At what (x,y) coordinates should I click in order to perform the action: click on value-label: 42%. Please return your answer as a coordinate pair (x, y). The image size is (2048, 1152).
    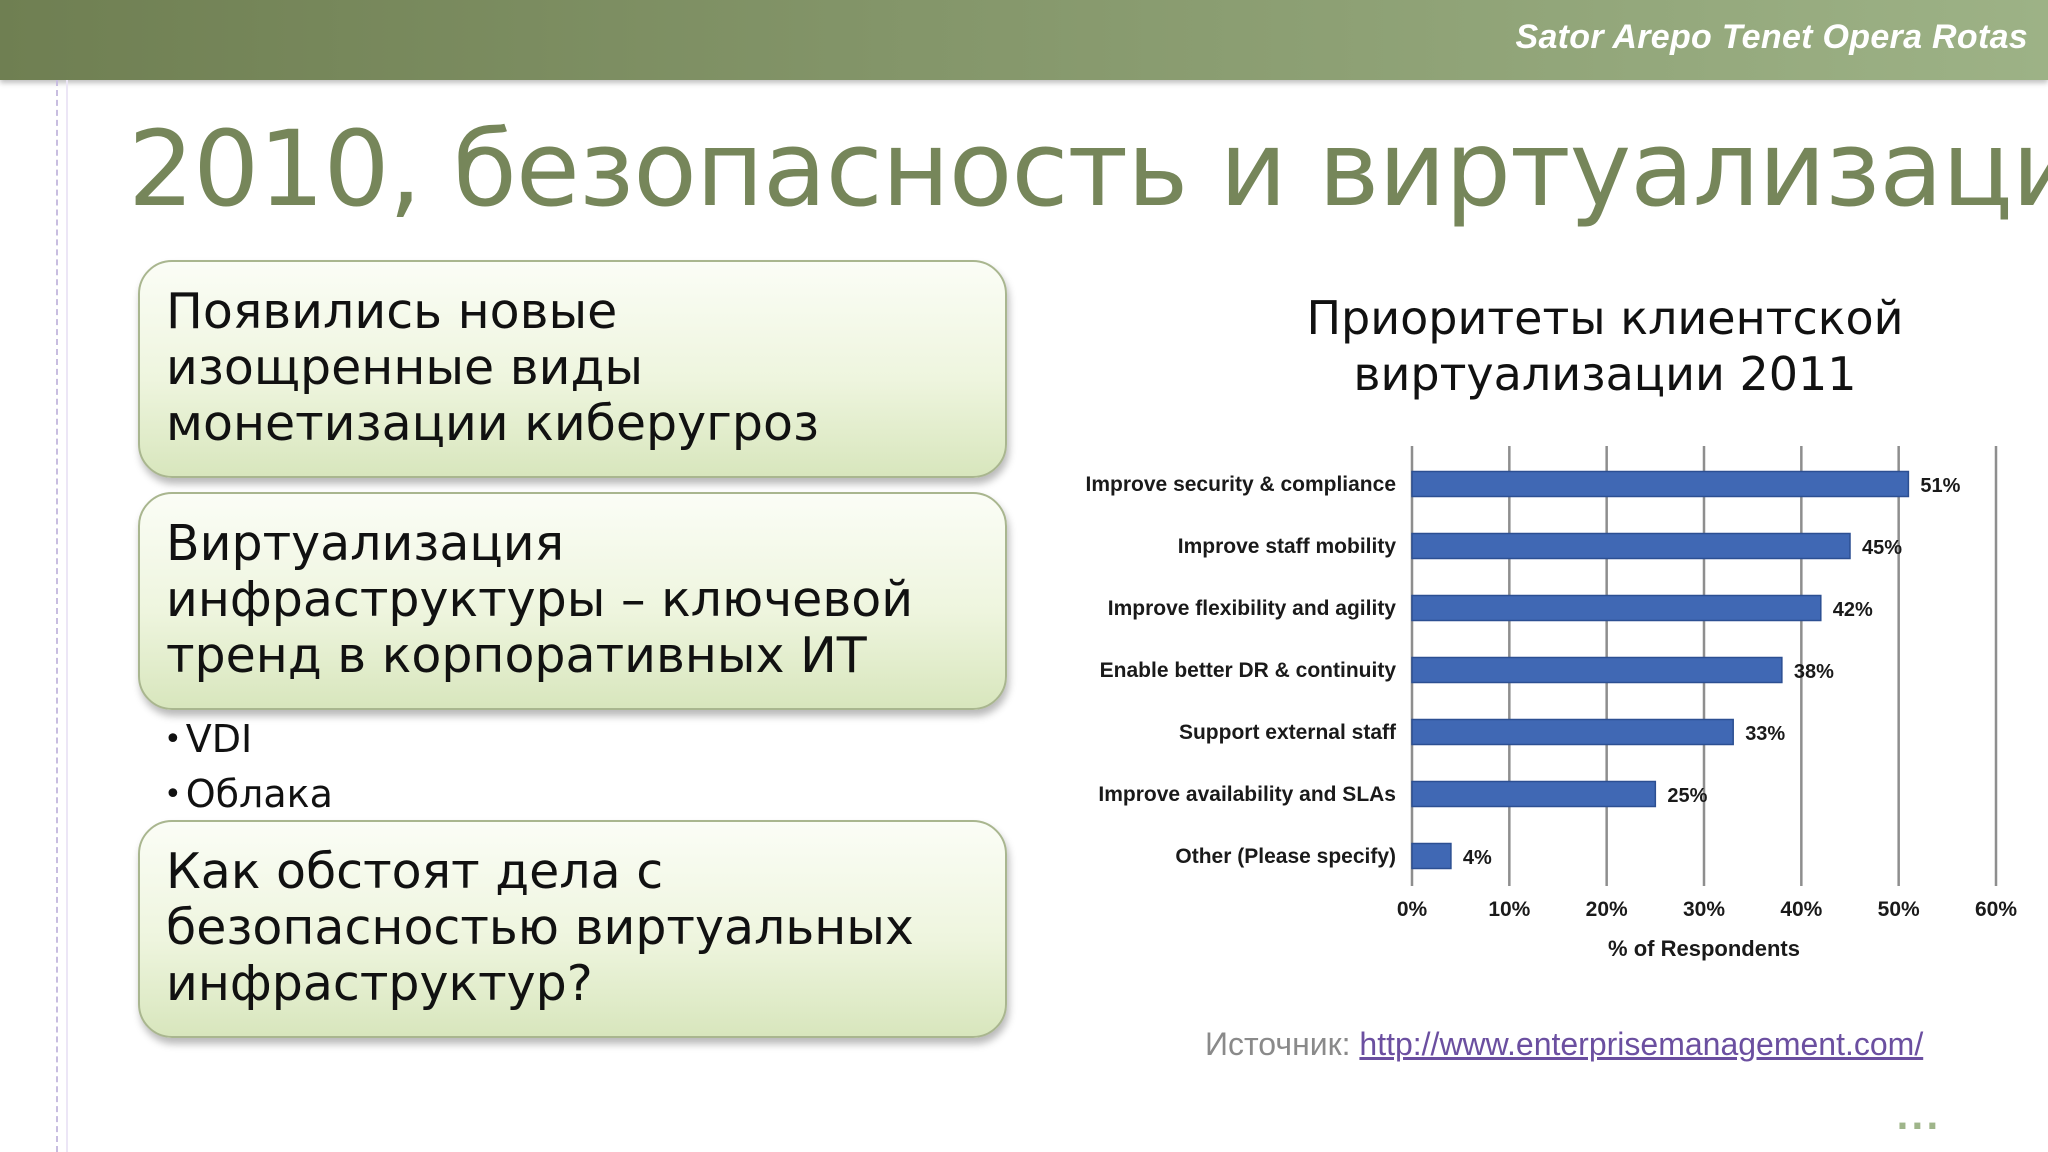
    Looking at the image, I should click on (1853, 610).